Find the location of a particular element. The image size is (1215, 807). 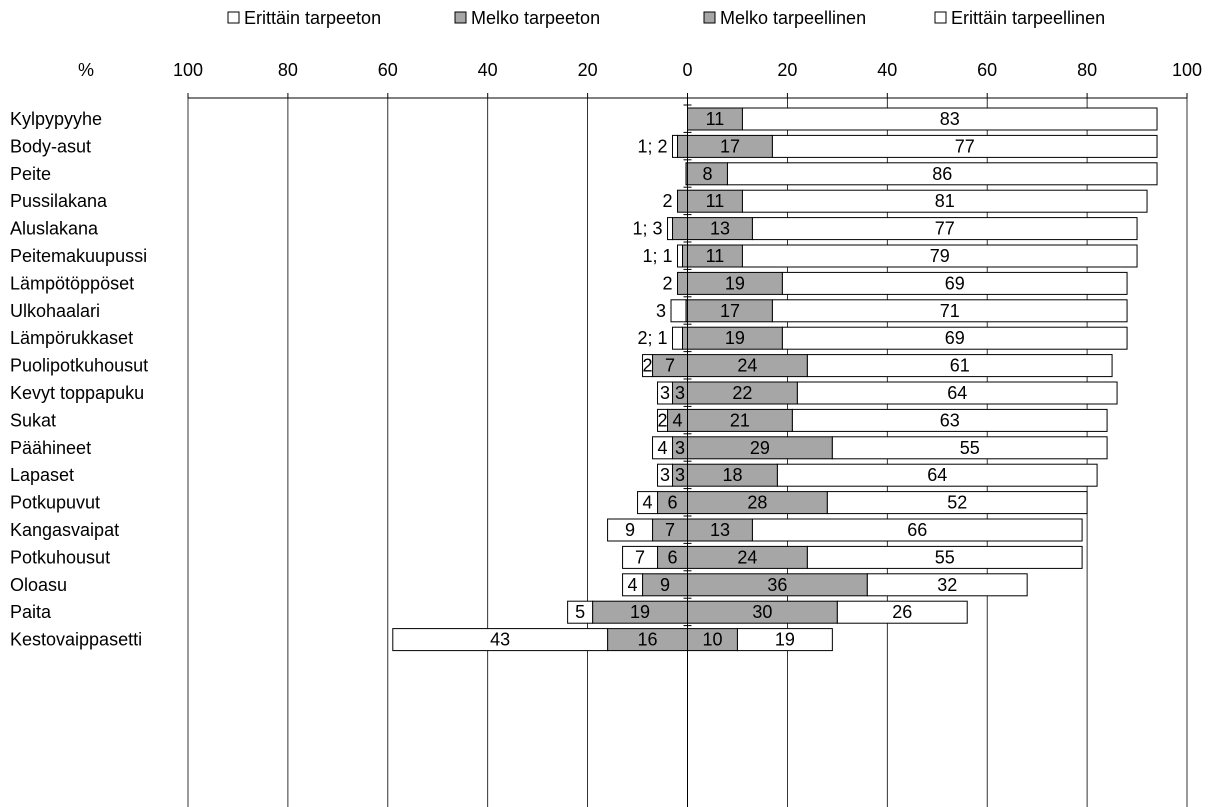

data-label-tarpeeton: 1; 3 is located at coordinates (647, 229).